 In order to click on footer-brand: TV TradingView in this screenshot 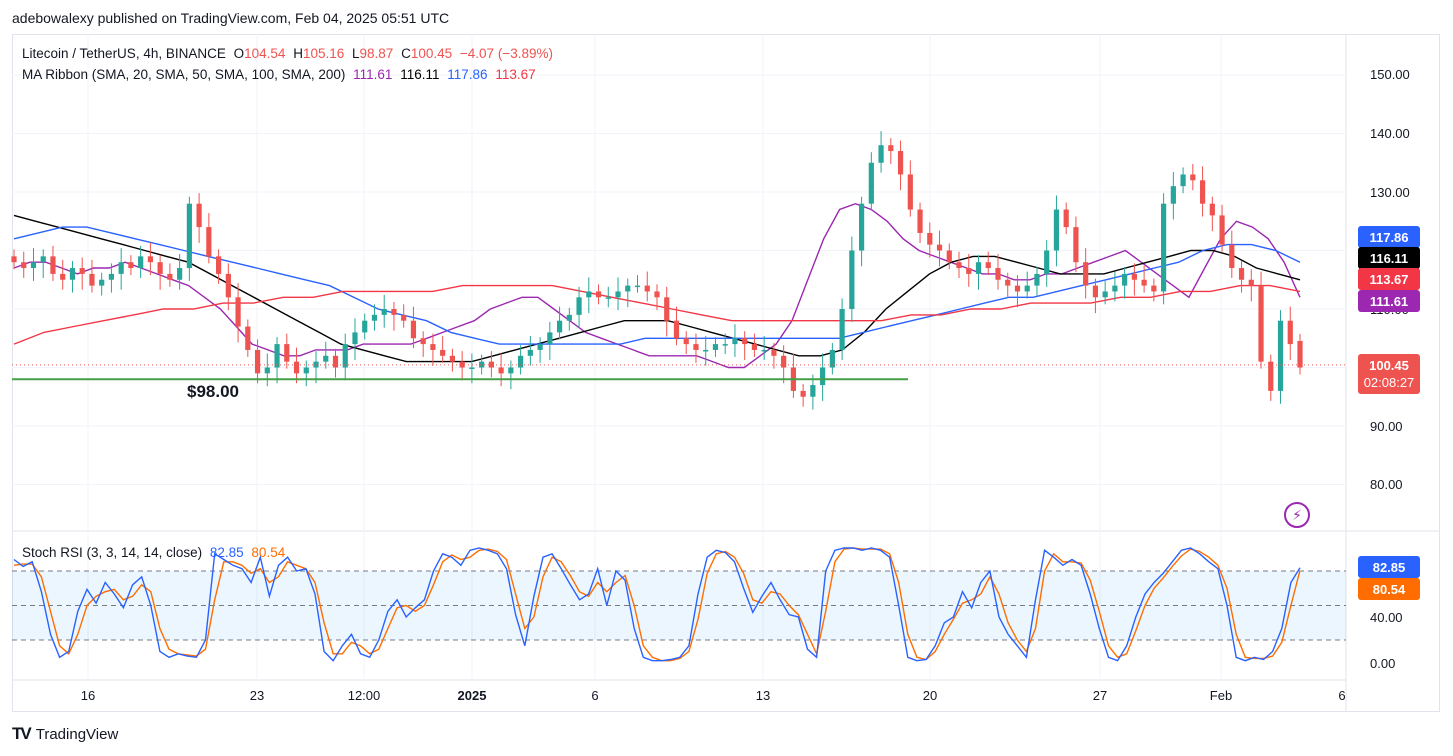, I will do `click(65, 734)`.